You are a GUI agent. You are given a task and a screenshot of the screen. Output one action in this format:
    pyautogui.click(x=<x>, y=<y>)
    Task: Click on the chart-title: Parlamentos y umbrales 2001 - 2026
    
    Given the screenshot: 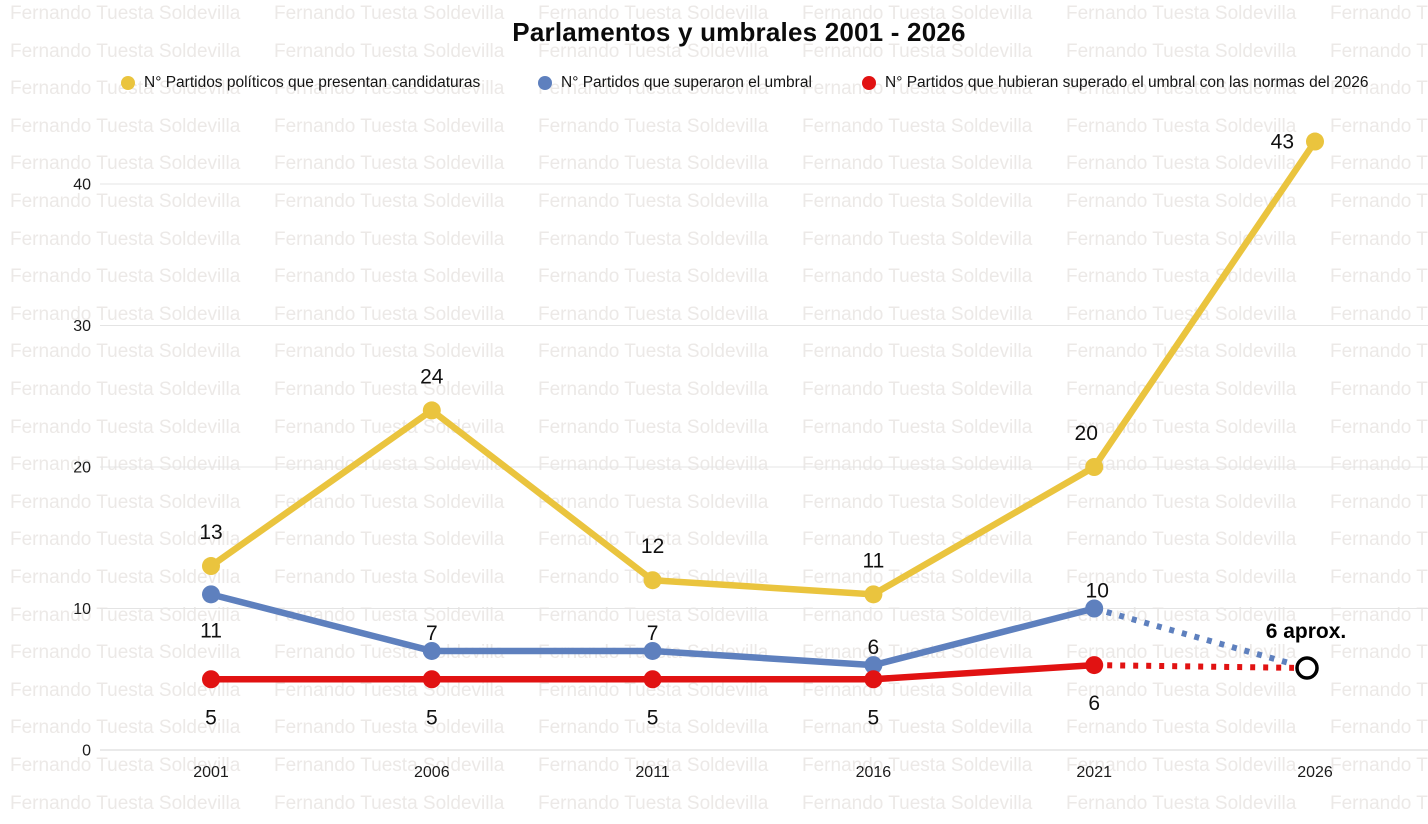 What is the action you would take?
    pyautogui.click(x=739, y=32)
    